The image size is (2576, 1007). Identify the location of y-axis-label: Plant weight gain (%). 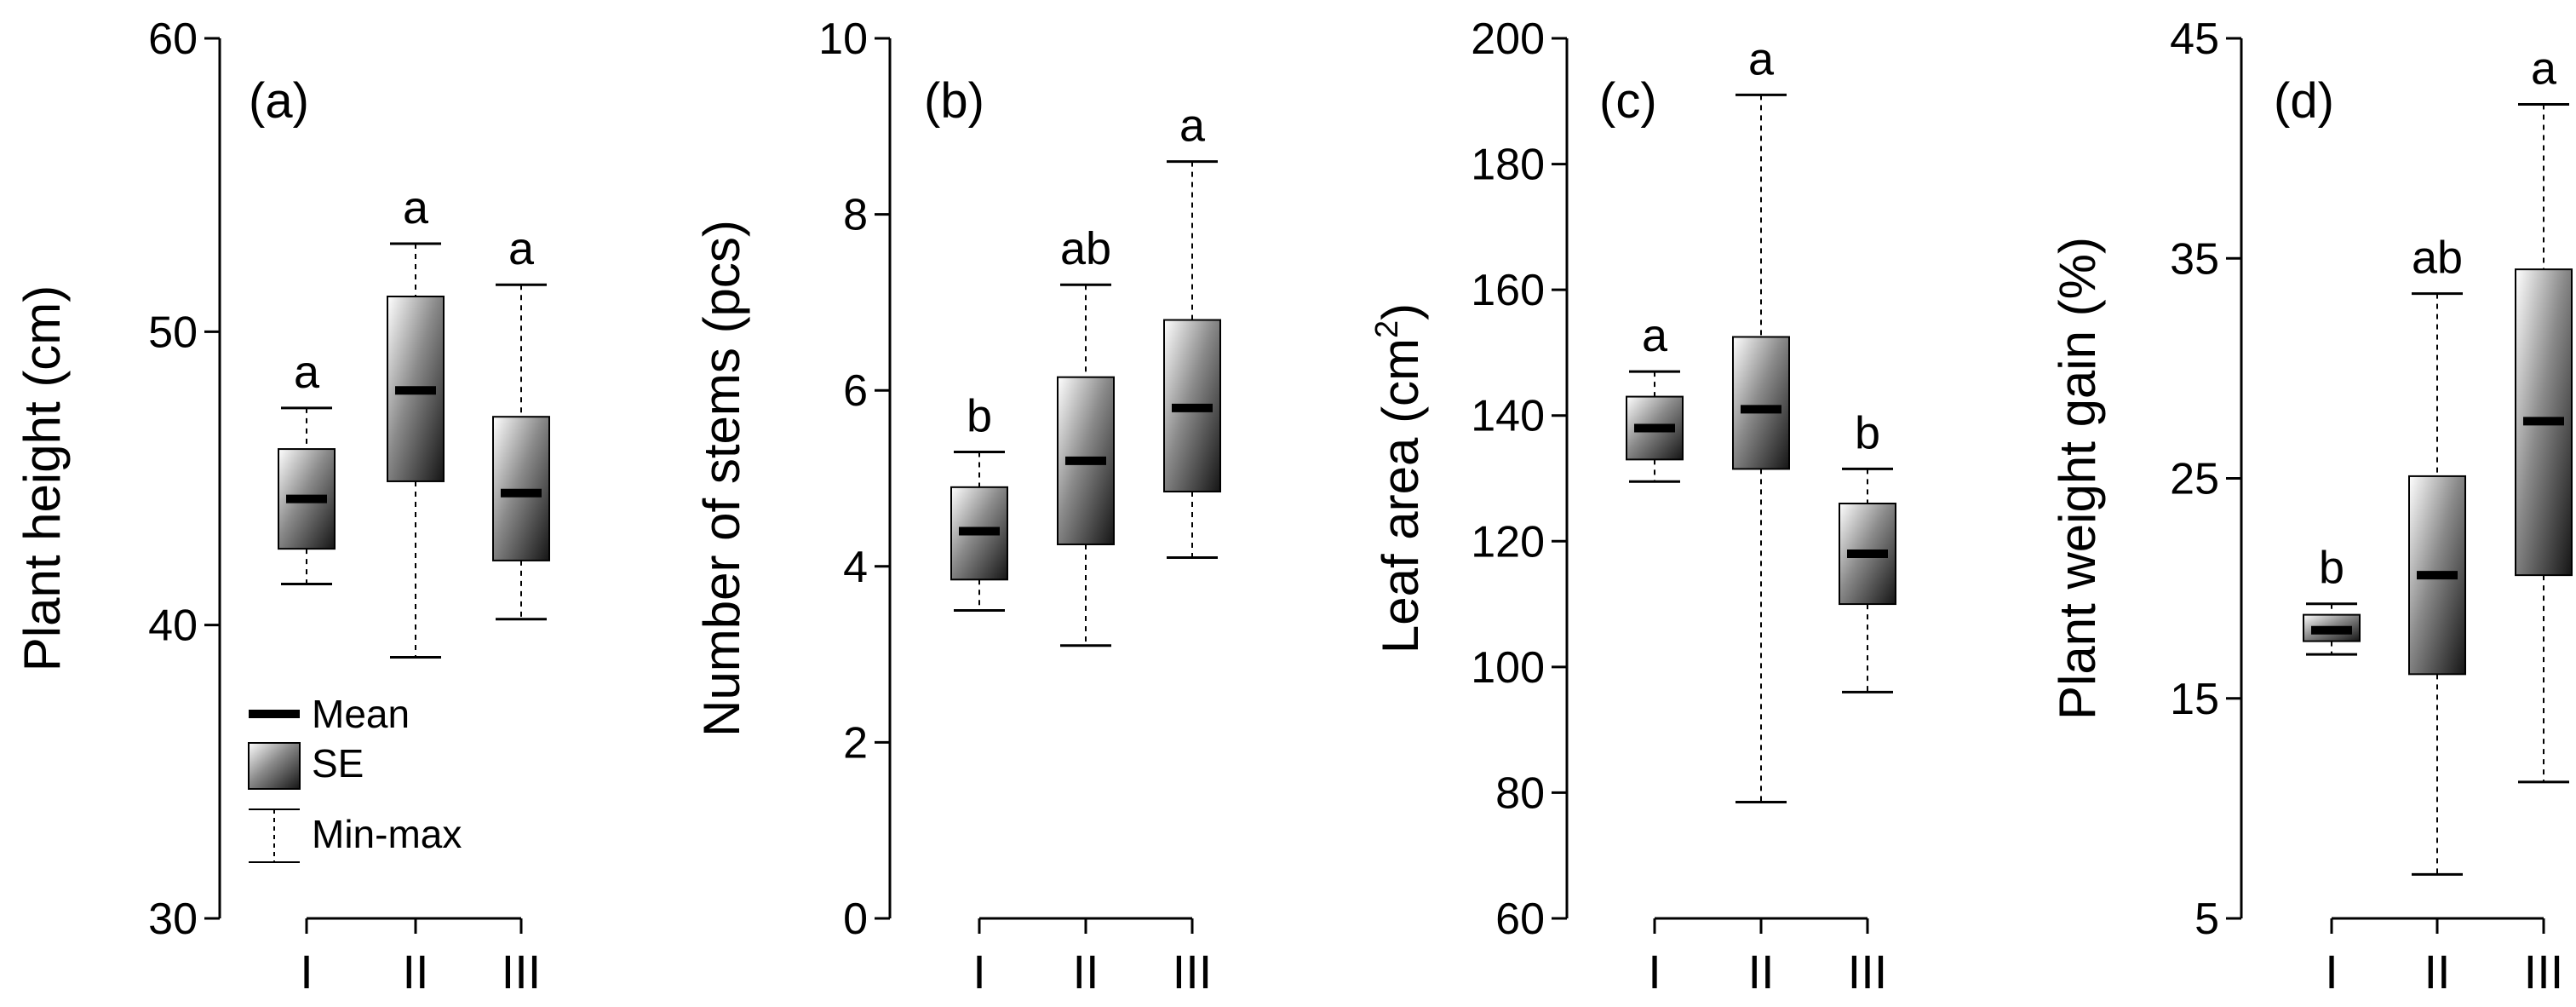
(2077, 478).